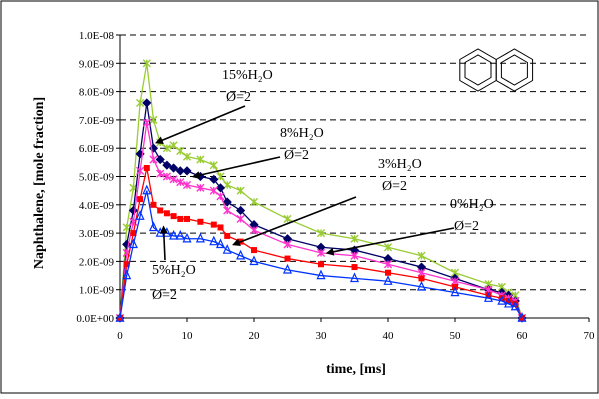  I want to click on annotation-label: 8%H₂O, so click(302, 133).